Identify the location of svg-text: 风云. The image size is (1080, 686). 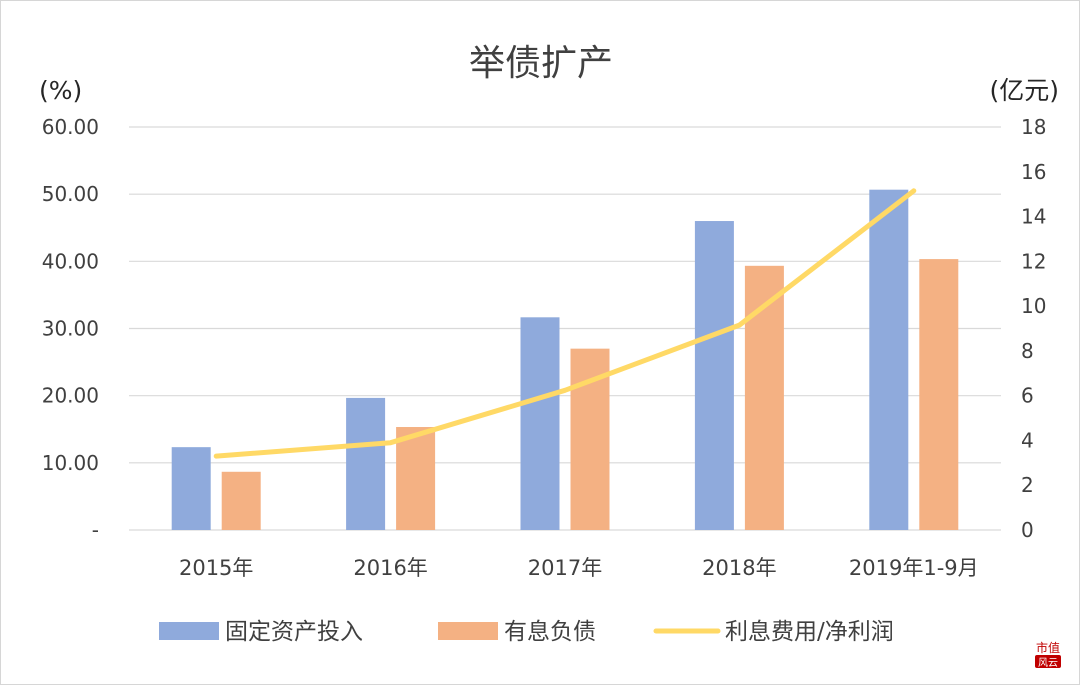
(1048, 663).